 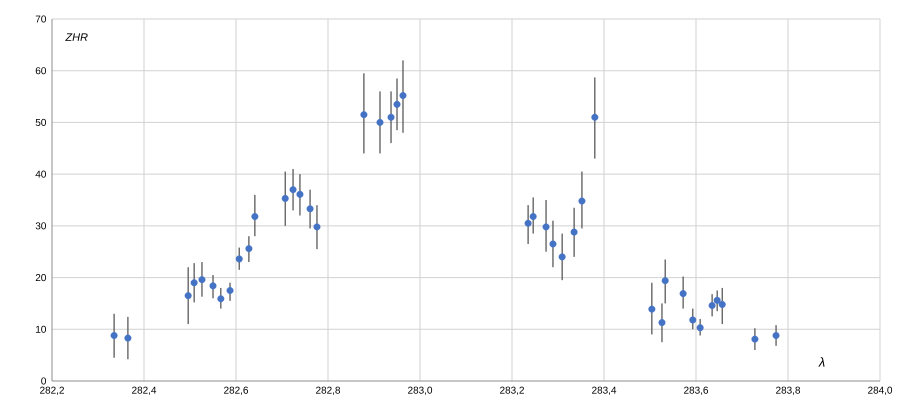 What do you see at coordinates (43, 381) in the screenshot?
I see `y-tick-label: 0` at bounding box center [43, 381].